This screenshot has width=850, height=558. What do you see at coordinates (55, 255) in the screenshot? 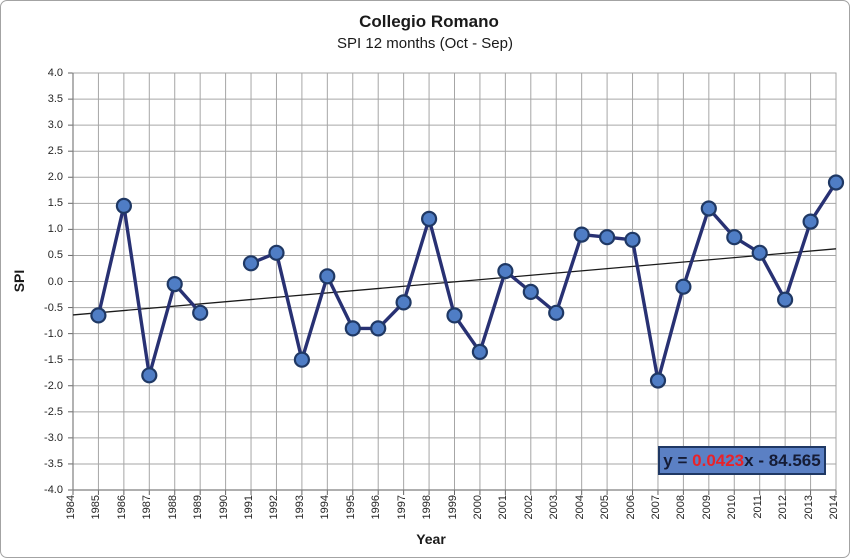
I see `y-tick-label: 0.5` at bounding box center [55, 255].